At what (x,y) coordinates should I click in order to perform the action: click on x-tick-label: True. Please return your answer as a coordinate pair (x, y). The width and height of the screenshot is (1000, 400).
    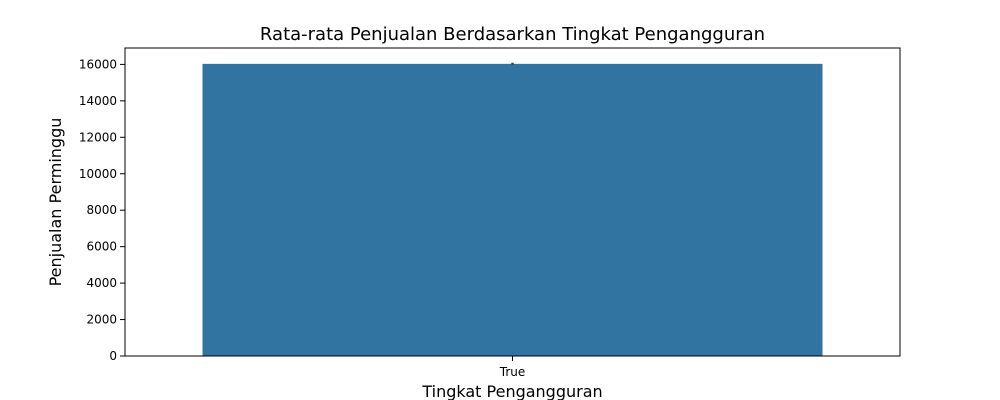
    Looking at the image, I should click on (512, 372).